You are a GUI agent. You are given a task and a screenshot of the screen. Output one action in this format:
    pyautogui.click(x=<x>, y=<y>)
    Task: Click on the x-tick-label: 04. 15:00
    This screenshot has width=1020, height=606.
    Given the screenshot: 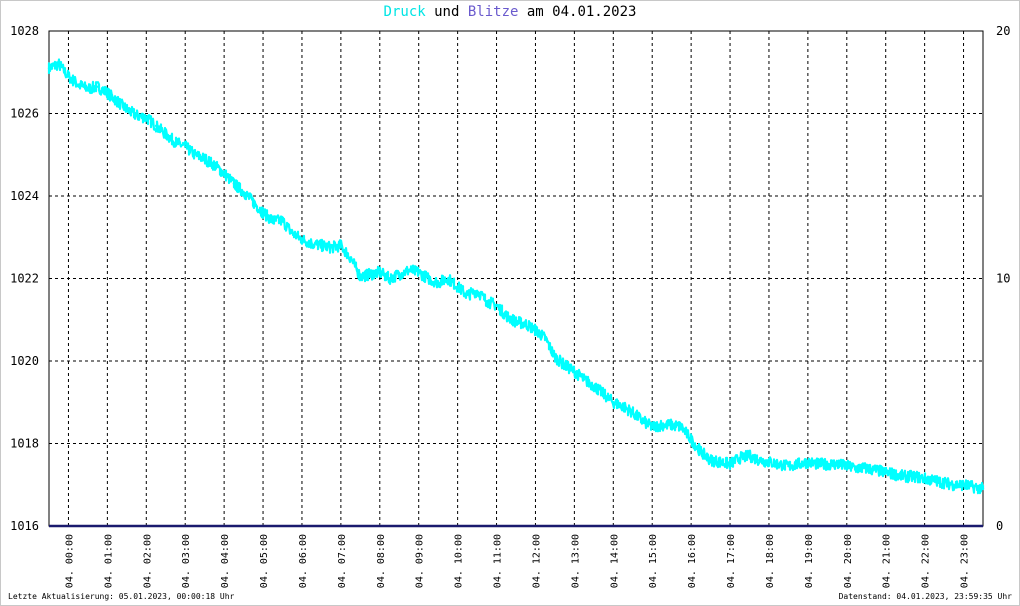 What is the action you would take?
    pyautogui.click(x=653, y=561)
    